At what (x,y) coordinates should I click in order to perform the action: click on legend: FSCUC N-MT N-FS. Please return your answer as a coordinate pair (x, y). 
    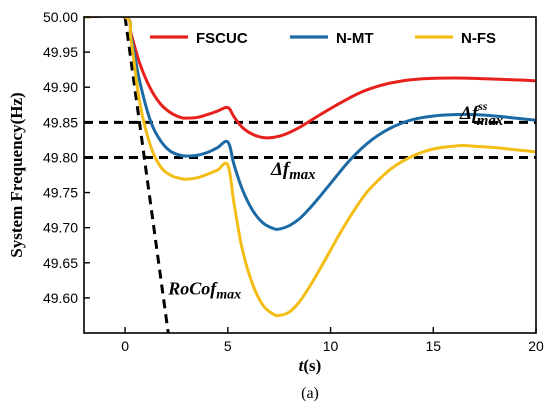
    Looking at the image, I should click on (323, 38).